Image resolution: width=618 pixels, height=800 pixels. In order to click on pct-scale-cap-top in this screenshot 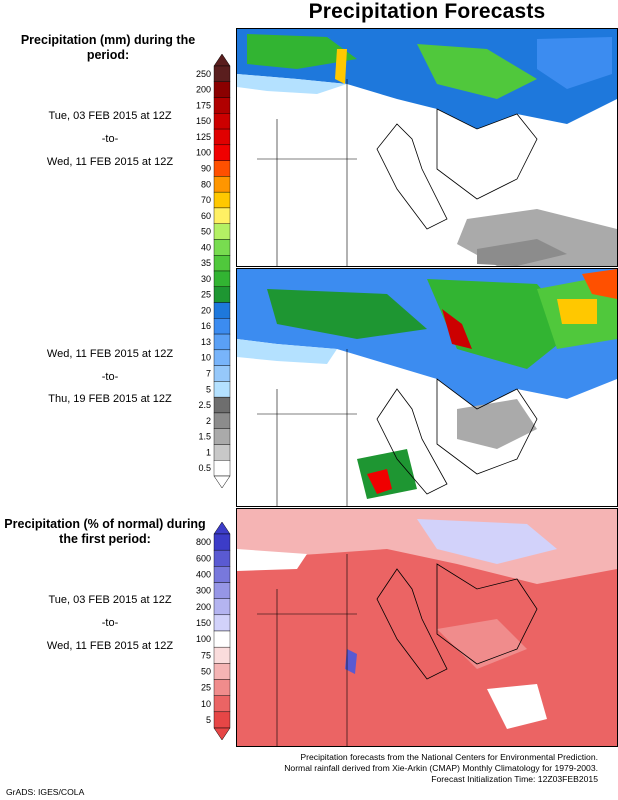, I will do `click(222, 528)`.